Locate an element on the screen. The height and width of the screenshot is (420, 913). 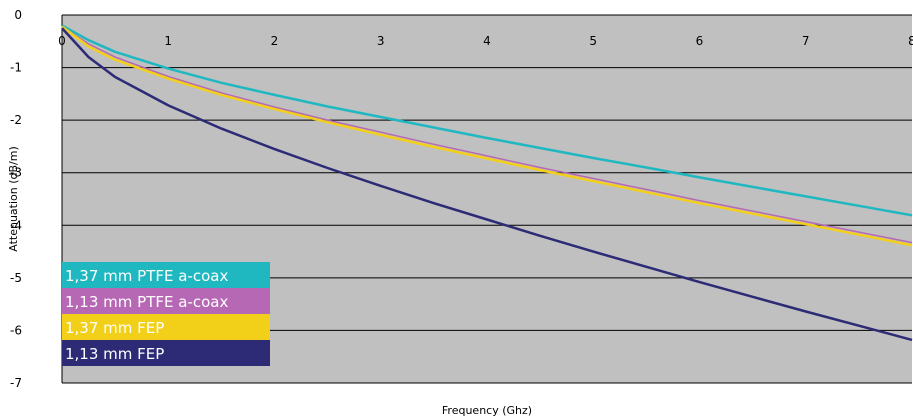
y-axis-title: Attenuation (dB/m) is located at coordinates (13, 199).